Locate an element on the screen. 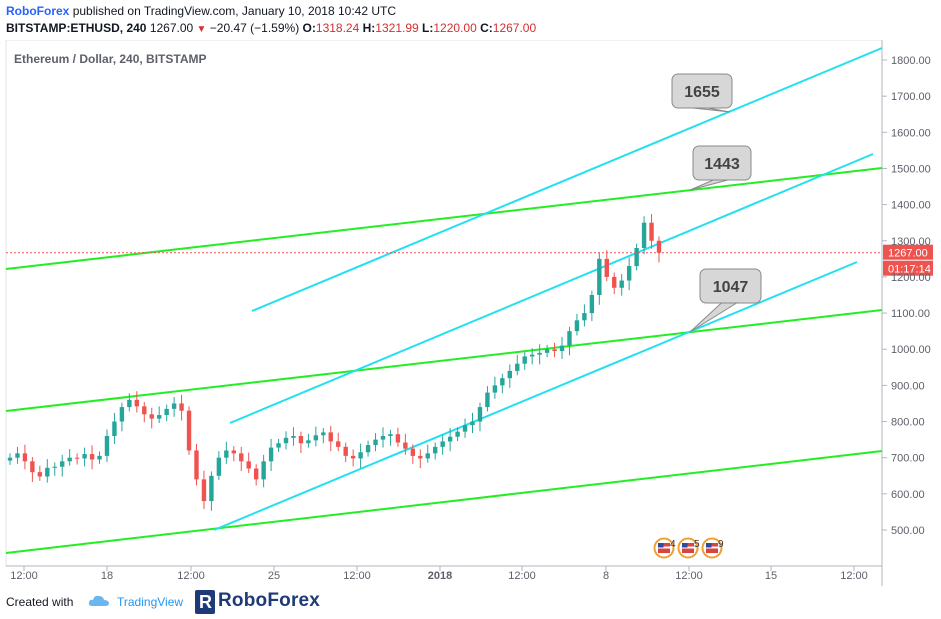  y-tick-label: 1000.00 is located at coordinates (911, 350).